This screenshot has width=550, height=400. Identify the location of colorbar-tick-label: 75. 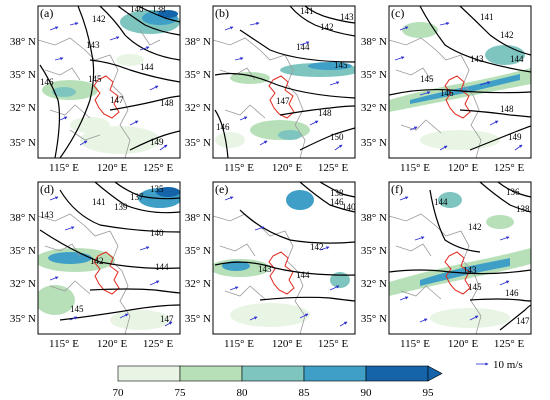
(181, 393).